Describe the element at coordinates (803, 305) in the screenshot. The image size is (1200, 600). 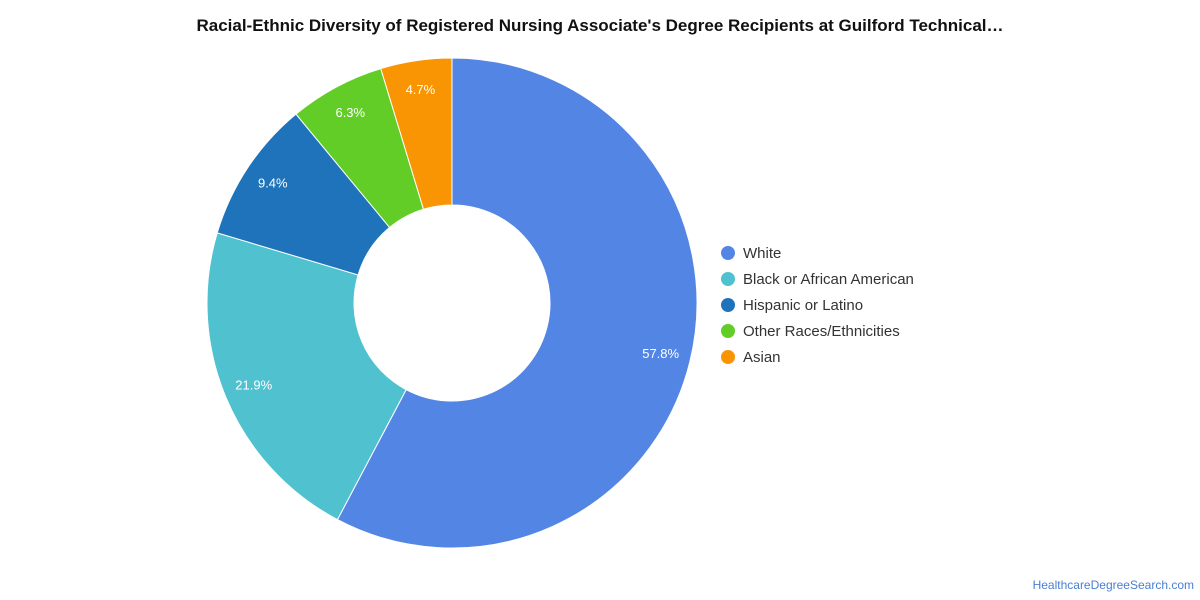
I see `legend-label: Hispanic or Latino` at that location.